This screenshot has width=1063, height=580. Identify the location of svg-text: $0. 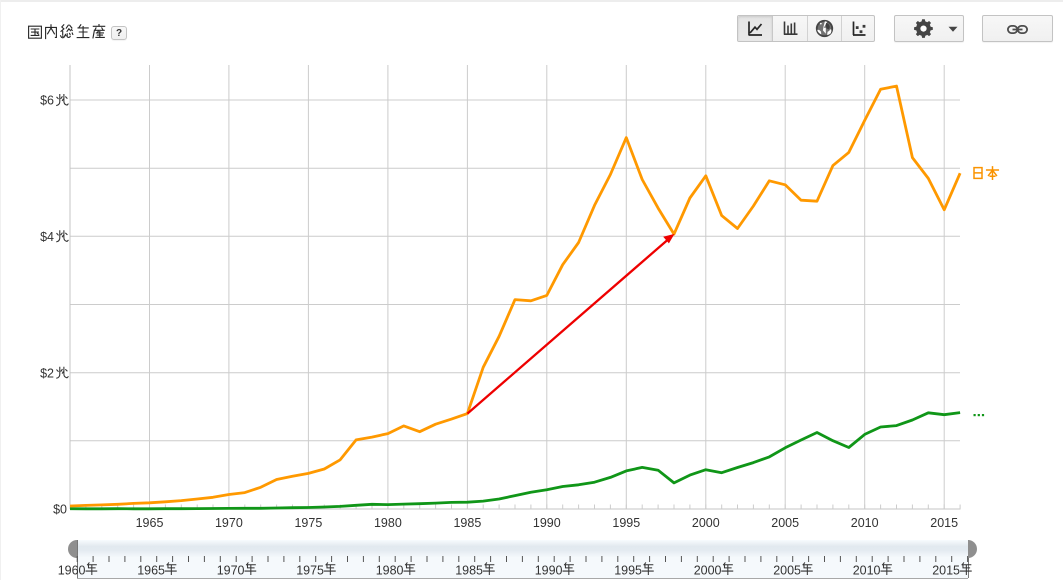
(60, 510).